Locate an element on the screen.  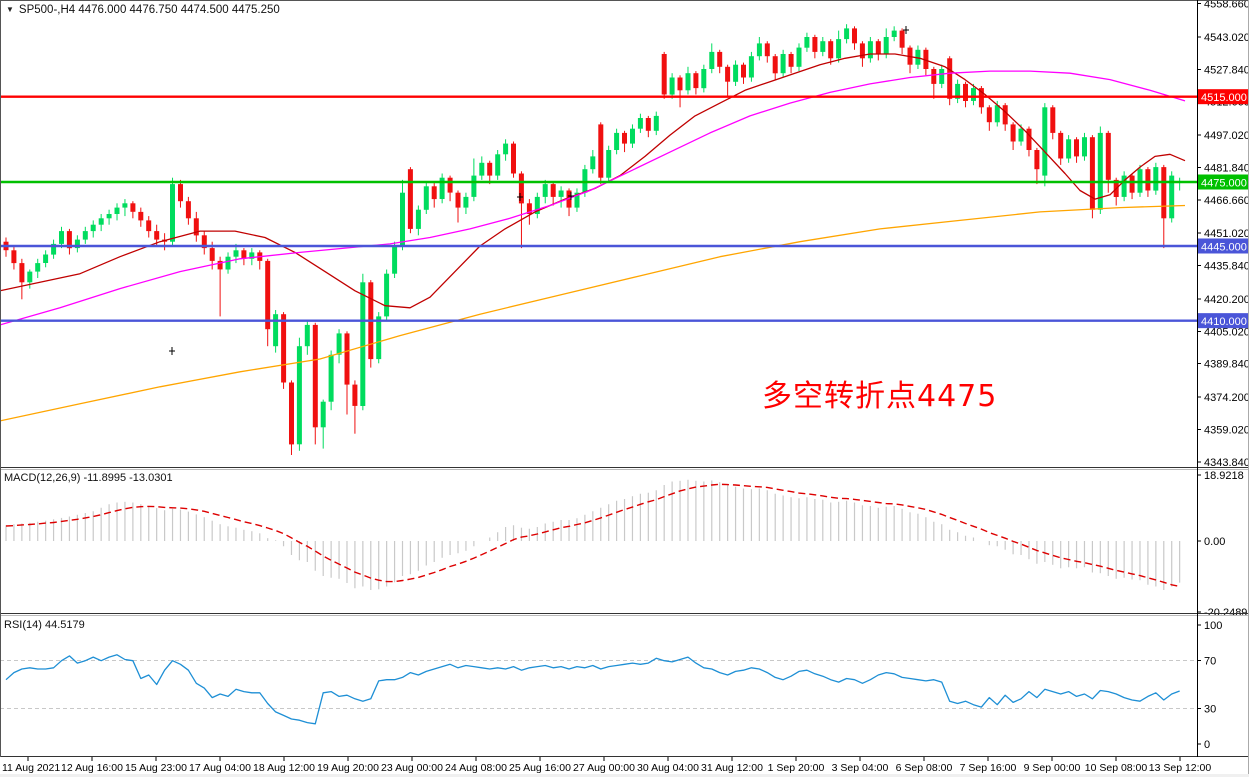
time-tick-label: 23 Aug 00:00 is located at coordinates (412, 768).